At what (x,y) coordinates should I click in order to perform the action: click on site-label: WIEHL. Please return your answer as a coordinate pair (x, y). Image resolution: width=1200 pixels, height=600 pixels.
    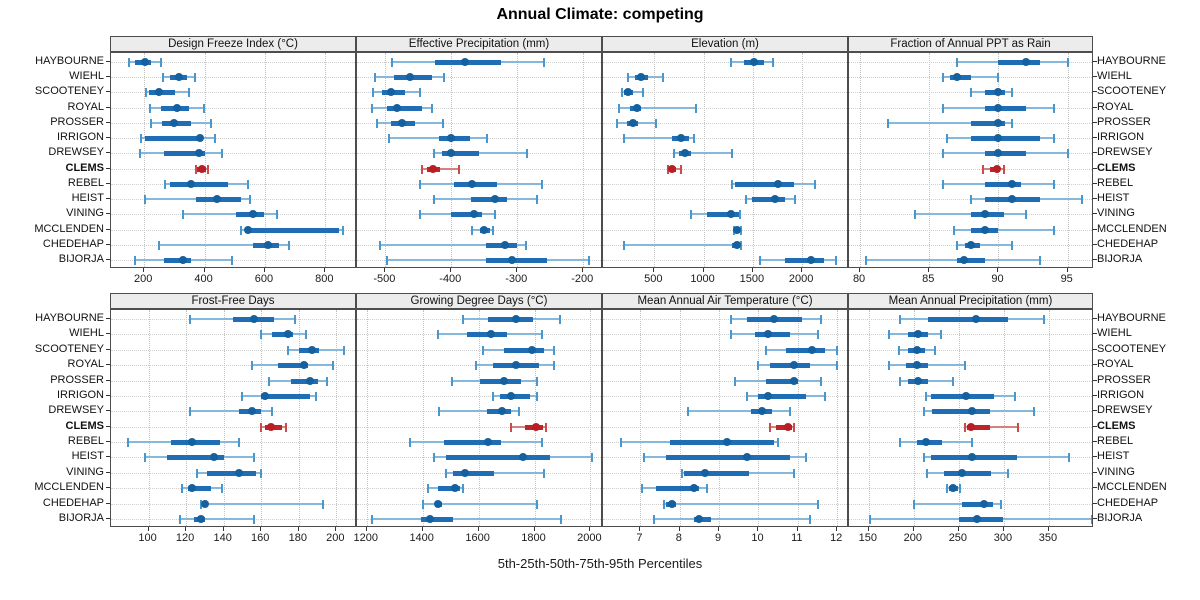
    Looking at the image, I should click on (1114, 76).